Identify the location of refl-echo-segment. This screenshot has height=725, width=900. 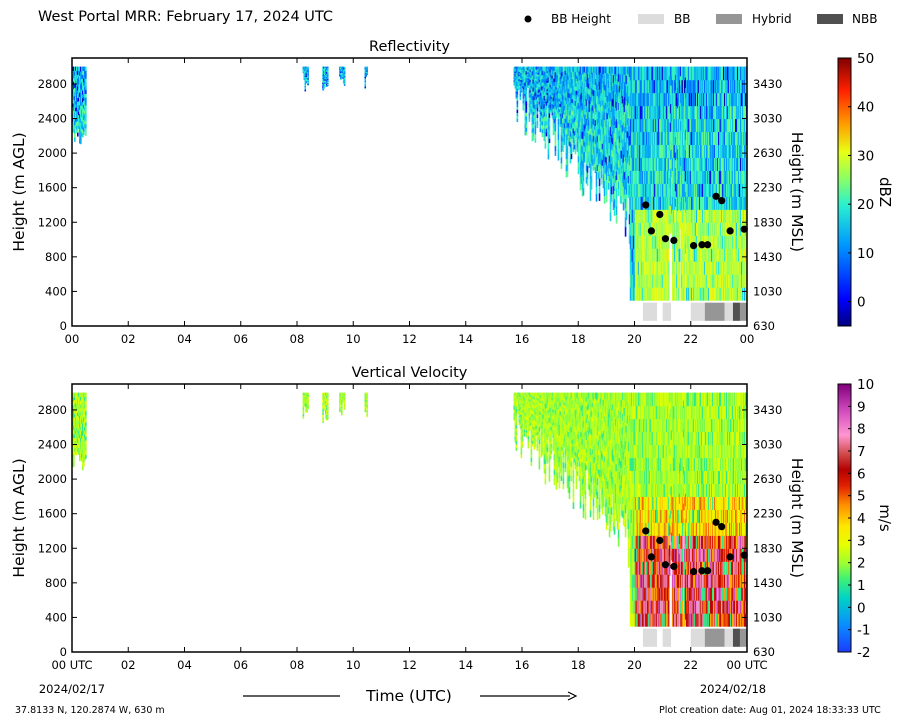
(342, 76).